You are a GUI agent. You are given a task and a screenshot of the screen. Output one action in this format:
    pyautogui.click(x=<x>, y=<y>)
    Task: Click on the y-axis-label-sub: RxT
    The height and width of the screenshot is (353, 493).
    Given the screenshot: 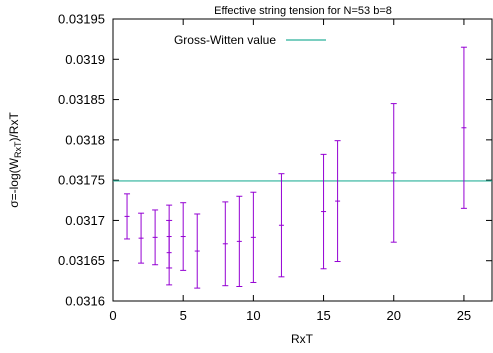 What is the action you would take?
    pyautogui.click(x=18, y=149)
    